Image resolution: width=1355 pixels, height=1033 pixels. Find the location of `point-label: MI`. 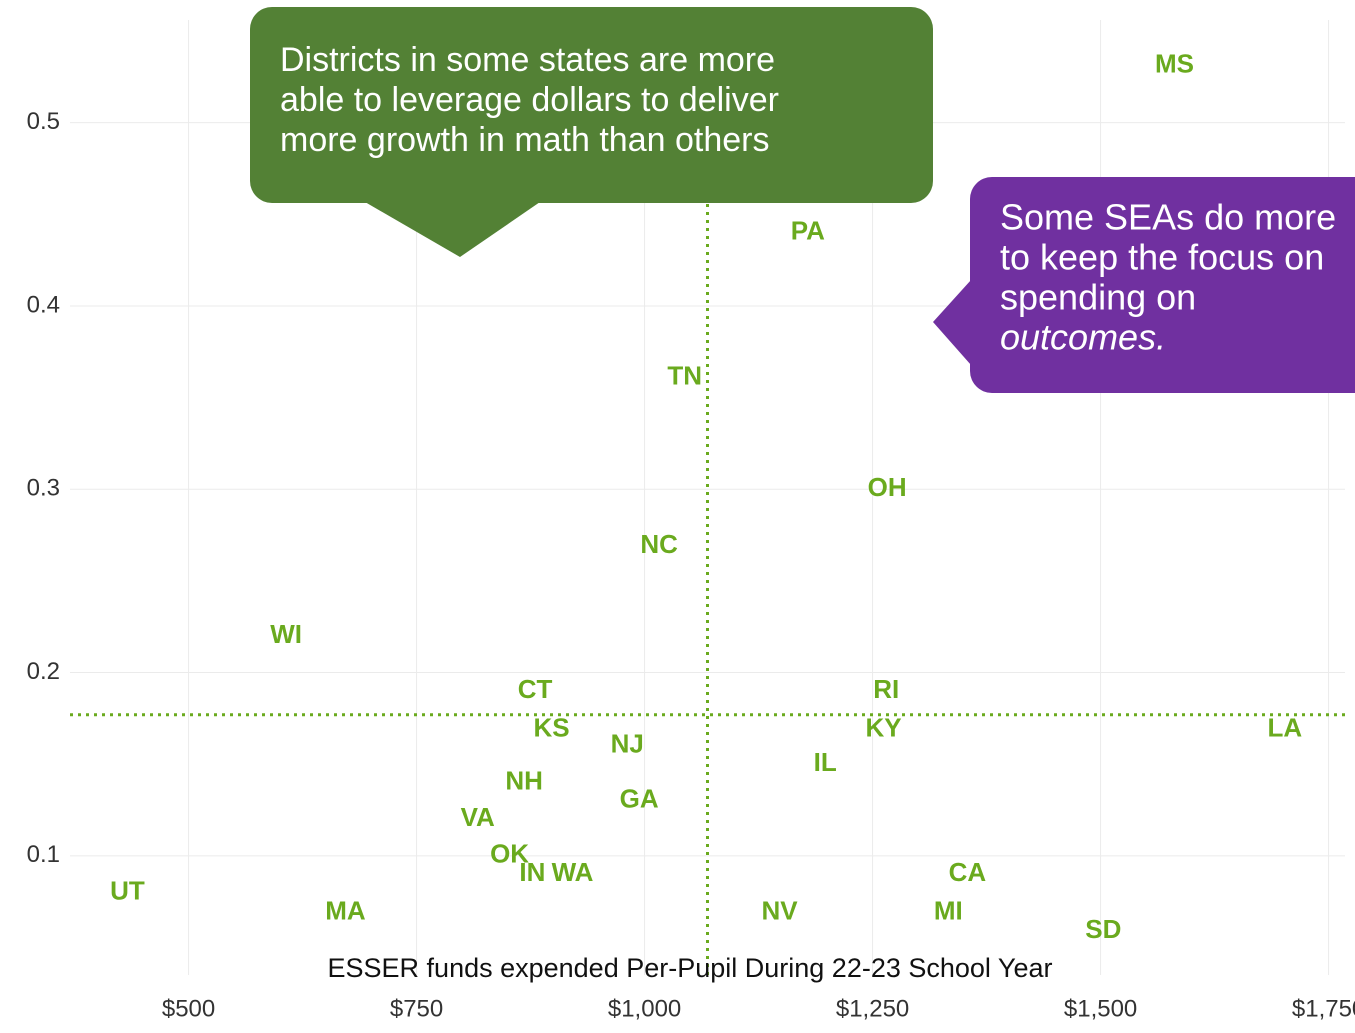

point-label: MI is located at coordinates (948, 911).